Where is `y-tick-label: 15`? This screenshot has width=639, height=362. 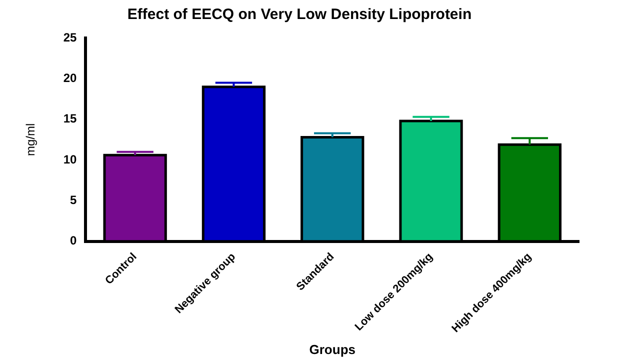
y-tick-label: 15 is located at coordinates (70, 119).